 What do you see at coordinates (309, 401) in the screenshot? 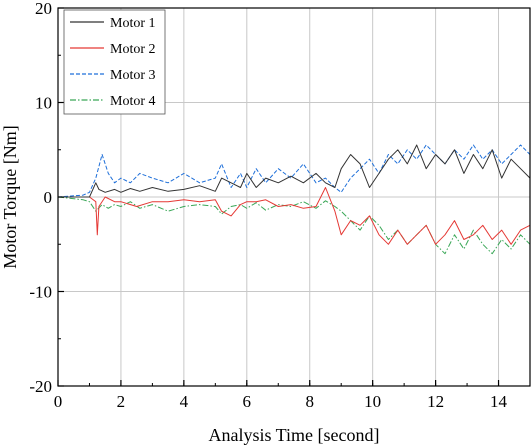
I see `x-tick-label: 8` at bounding box center [309, 401].